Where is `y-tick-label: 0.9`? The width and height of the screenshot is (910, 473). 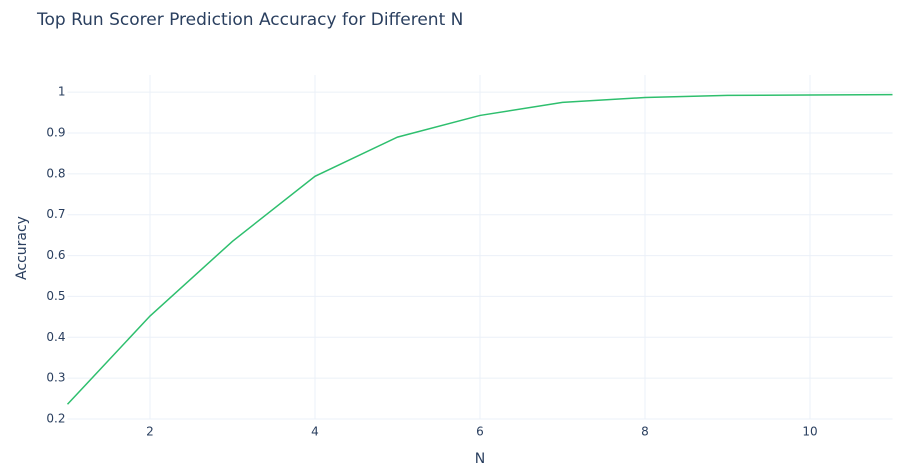
y-tick-label: 0.9 is located at coordinates (55, 133).